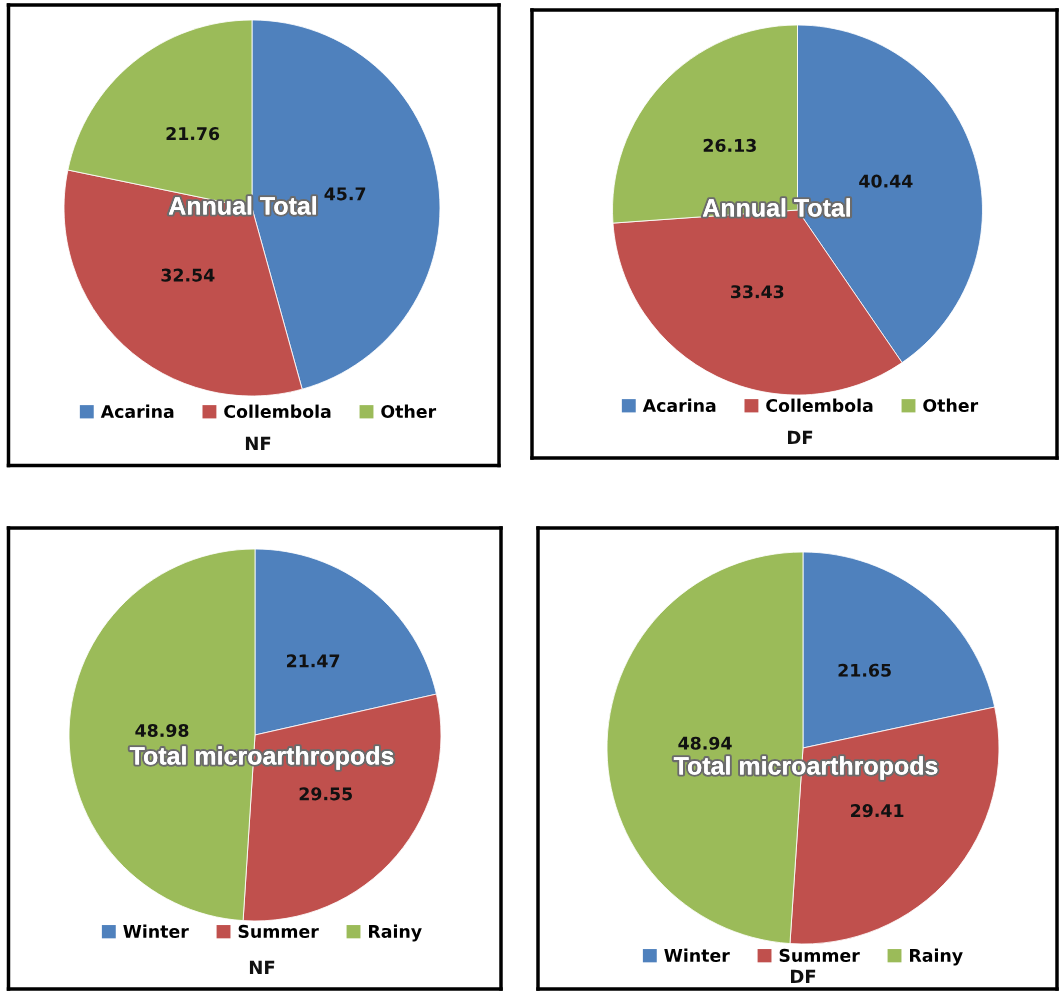 The height and width of the screenshot is (991, 1060). What do you see at coordinates (325, 794) in the screenshot?
I see `data-label: 29.55` at bounding box center [325, 794].